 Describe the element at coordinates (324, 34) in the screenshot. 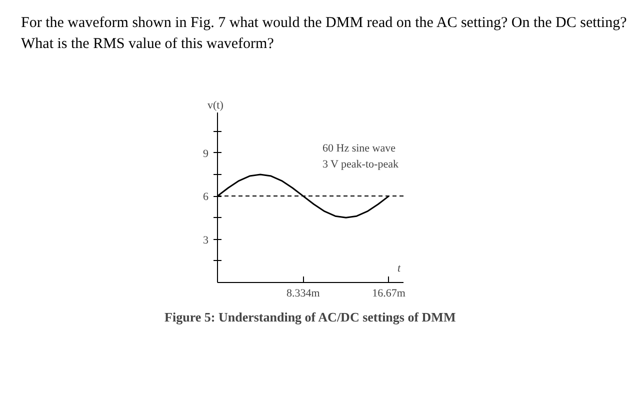

I see `chart-title: For the waveform shown in Fig. 7 what would the DMM read on the AC setting? On the DC setting? What is the RMS value of this waveform?` at that location.